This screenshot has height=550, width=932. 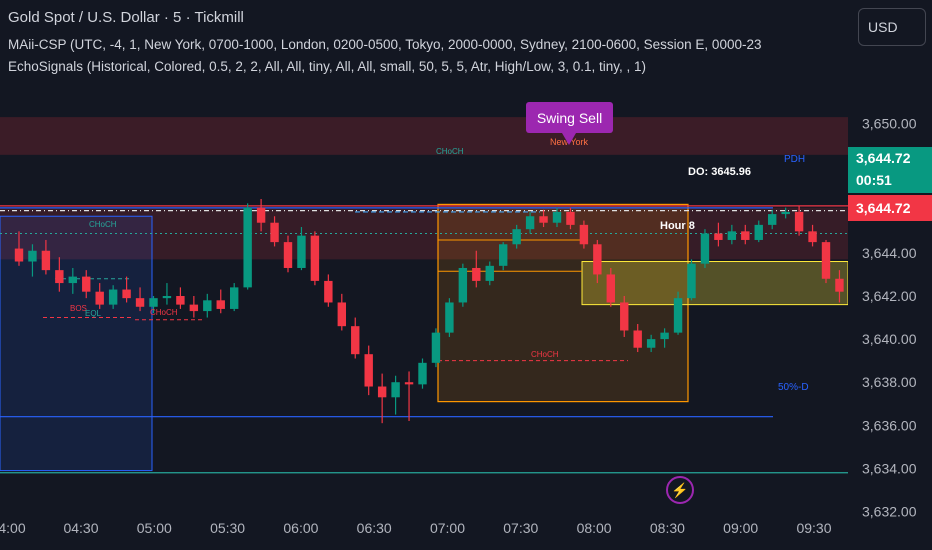 What do you see at coordinates (889, 382) in the screenshot?
I see `price-tick-label: 3,638.00` at bounding box center [889, 382].